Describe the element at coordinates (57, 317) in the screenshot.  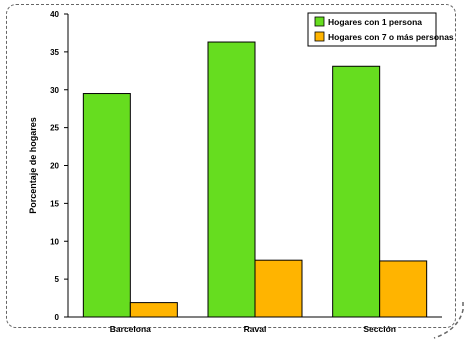
I see `y-tick-label: 0` at that location.